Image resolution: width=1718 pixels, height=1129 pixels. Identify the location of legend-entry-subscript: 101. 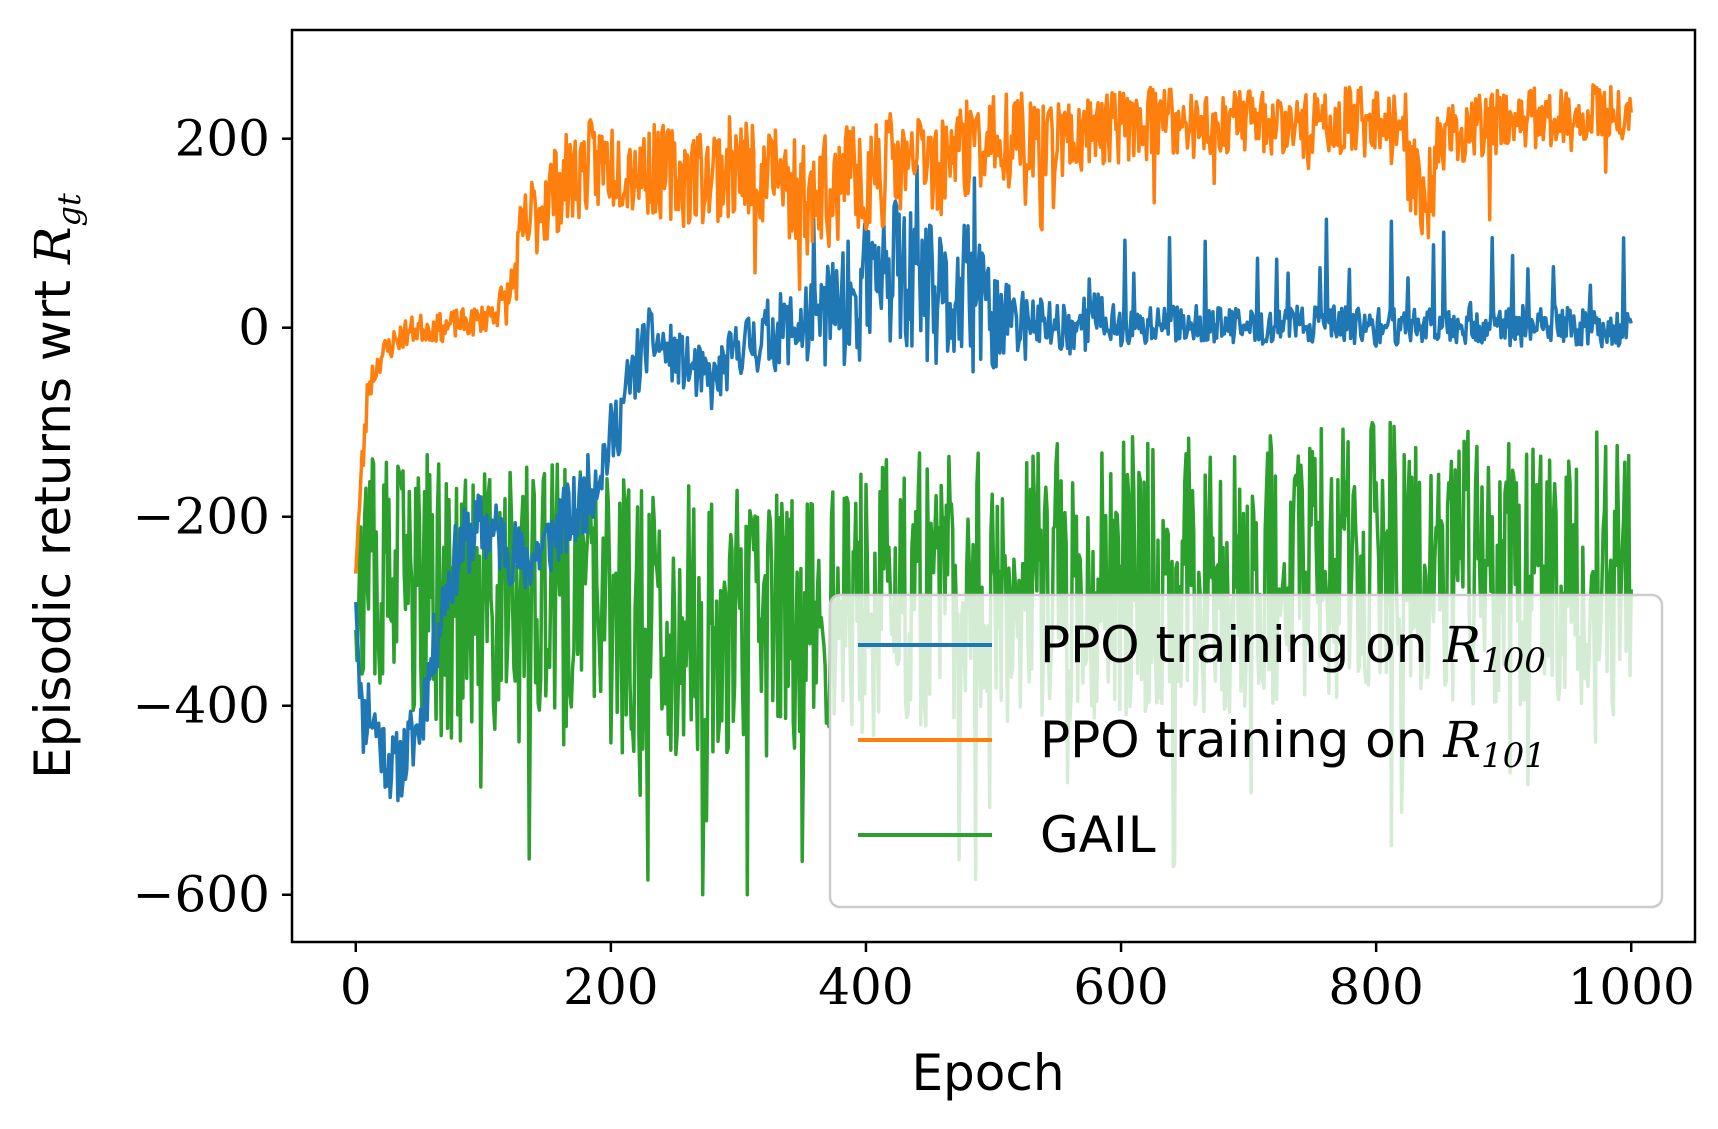
(1513, 756).